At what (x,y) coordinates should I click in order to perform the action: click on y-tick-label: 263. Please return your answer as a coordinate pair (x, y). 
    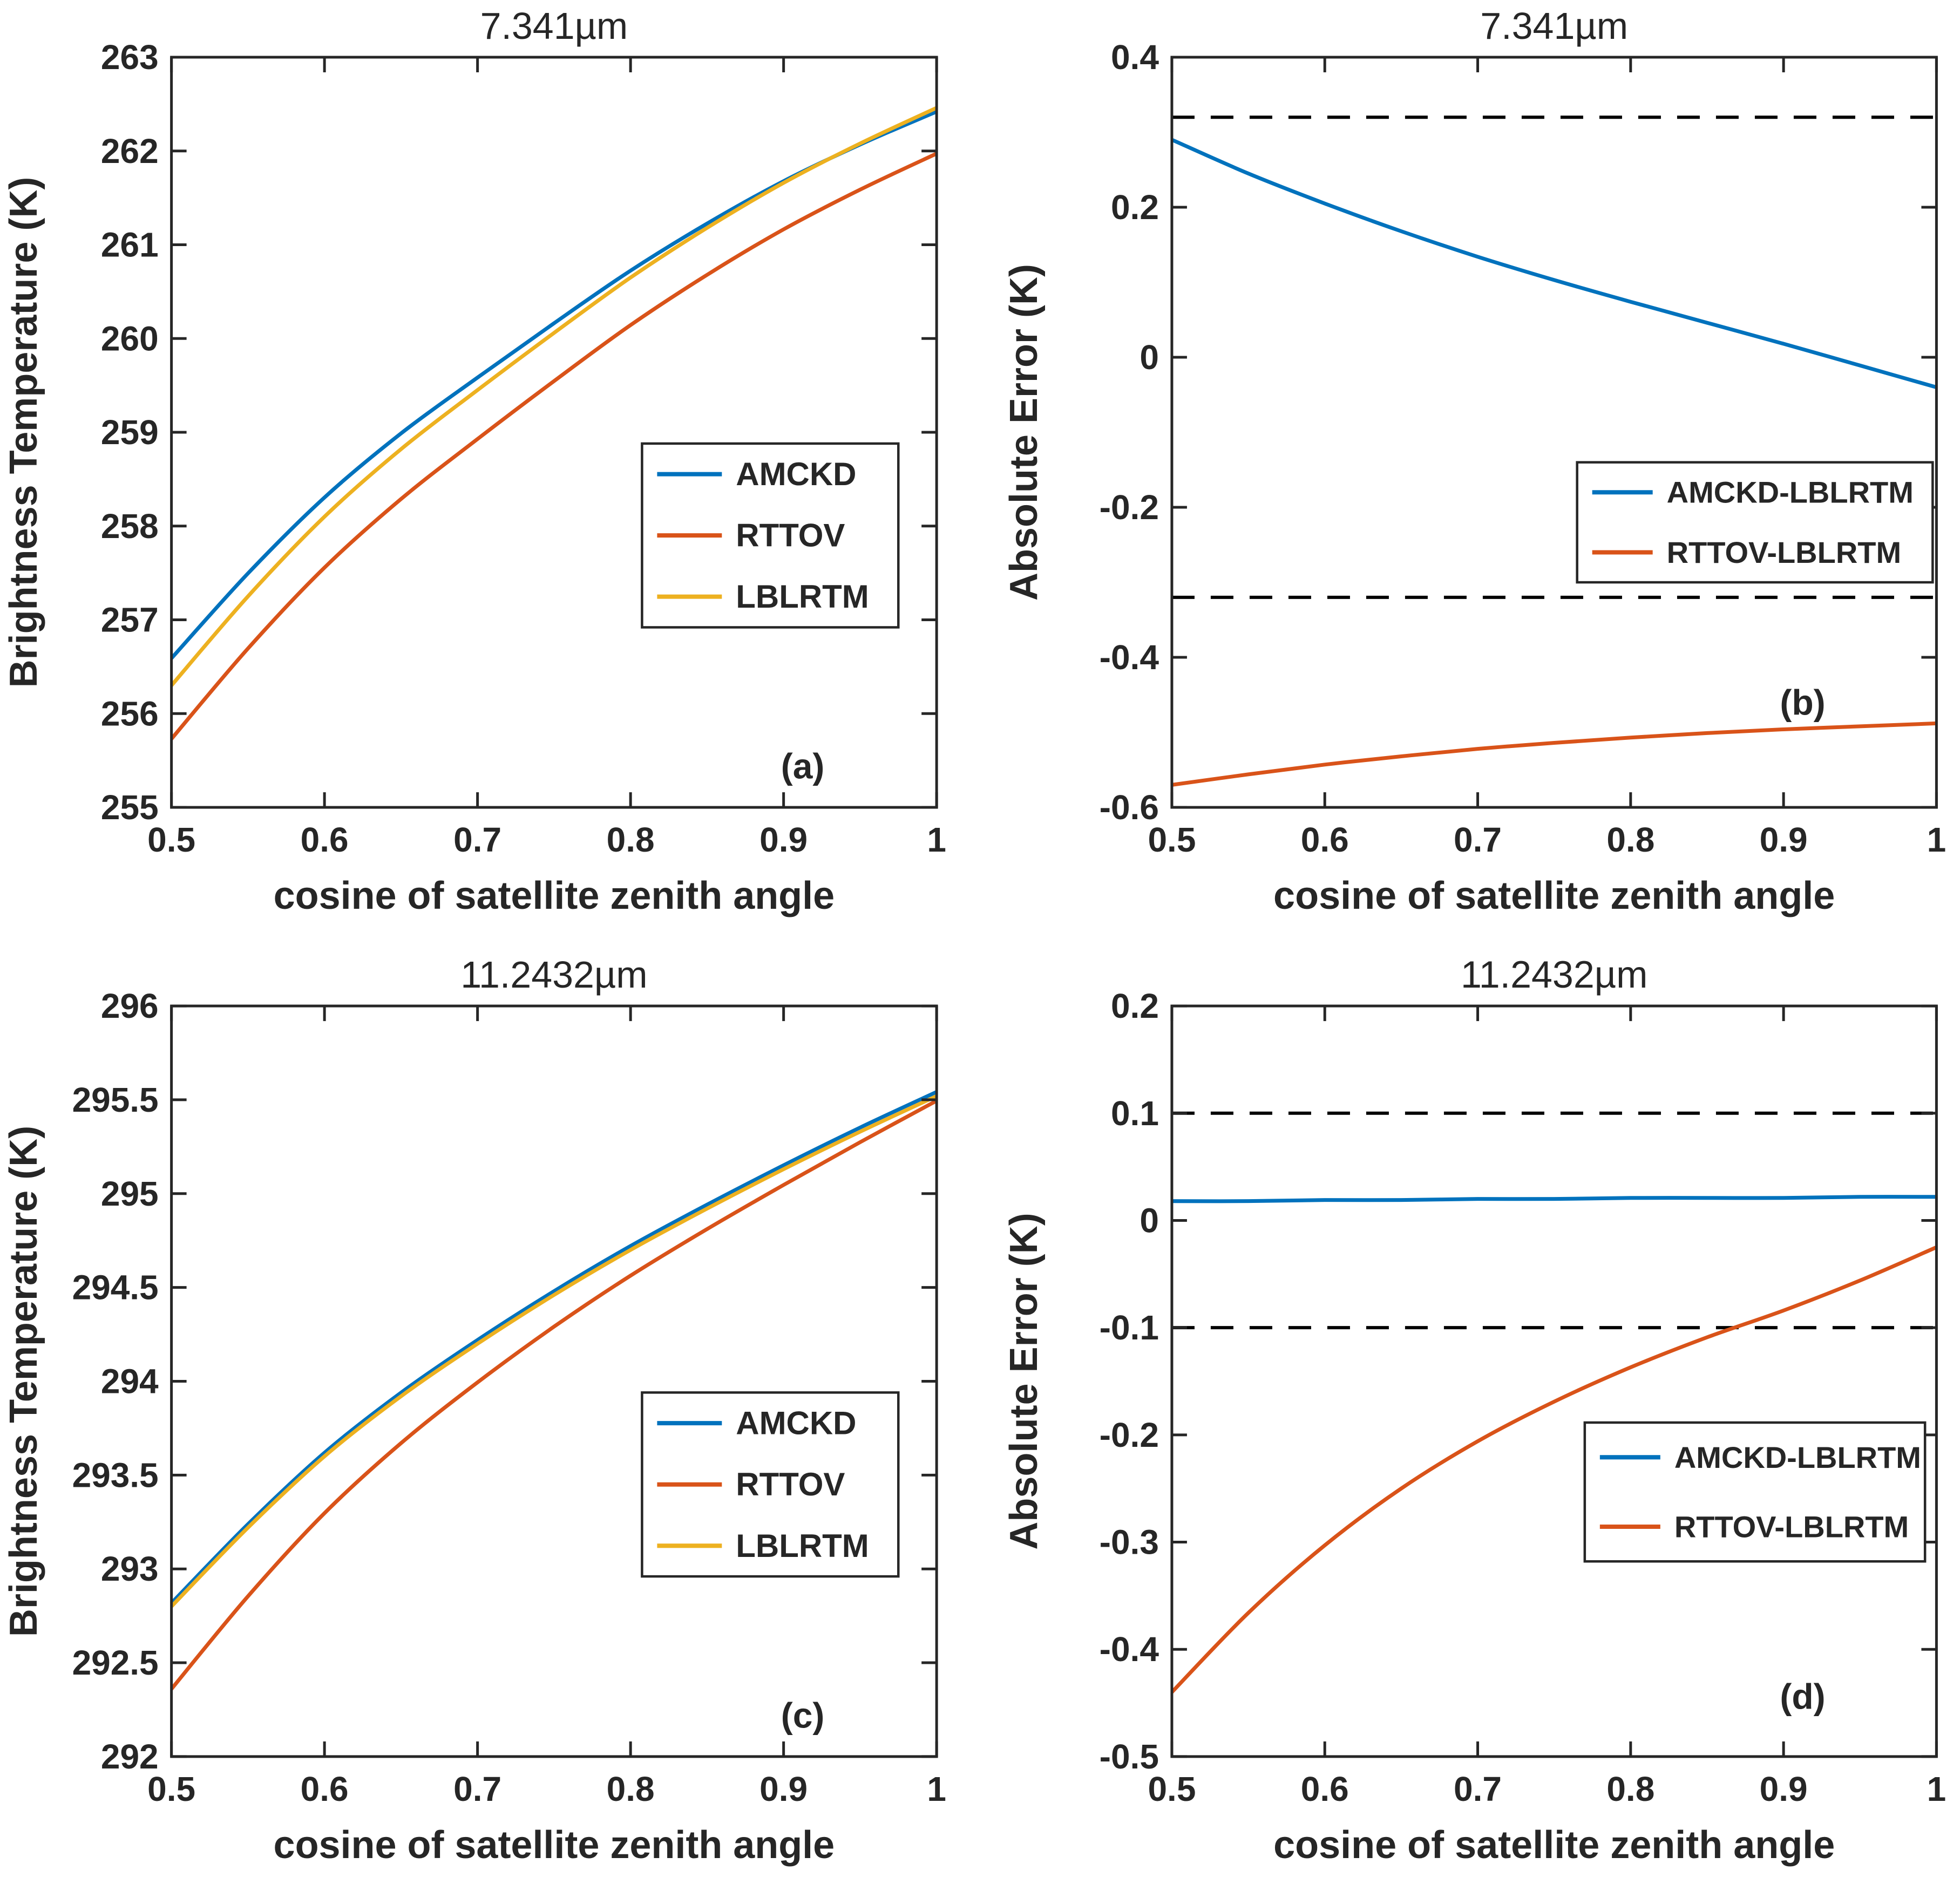
    Looking at the image, I should click on (130, 57).